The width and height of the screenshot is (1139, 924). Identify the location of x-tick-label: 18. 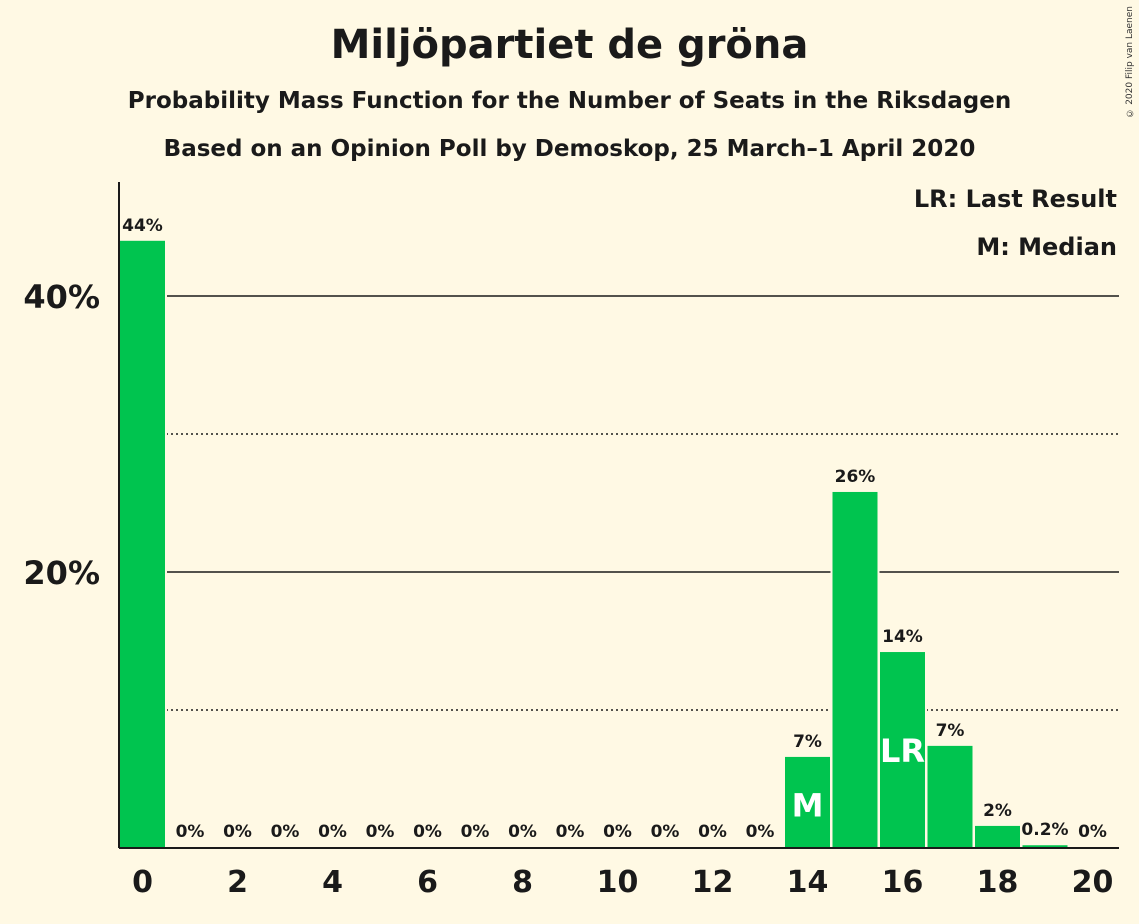
(998, 882).